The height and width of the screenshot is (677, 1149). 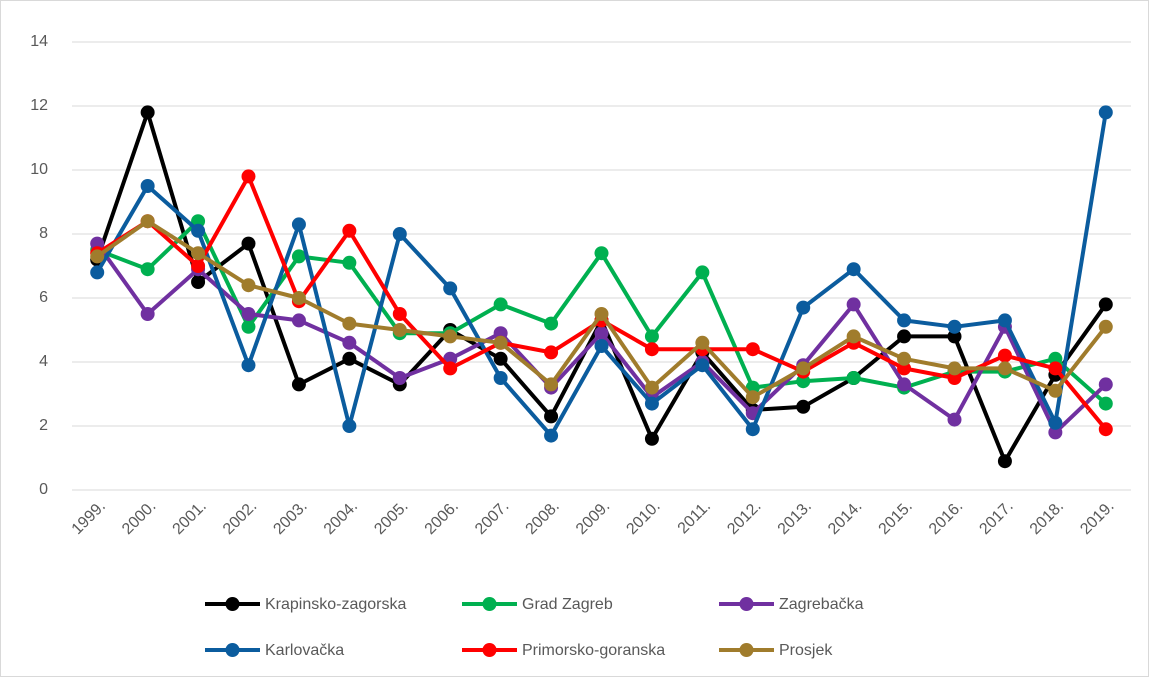 I want to click on legend-label: Karlovačka, so click(x=304, y=650).